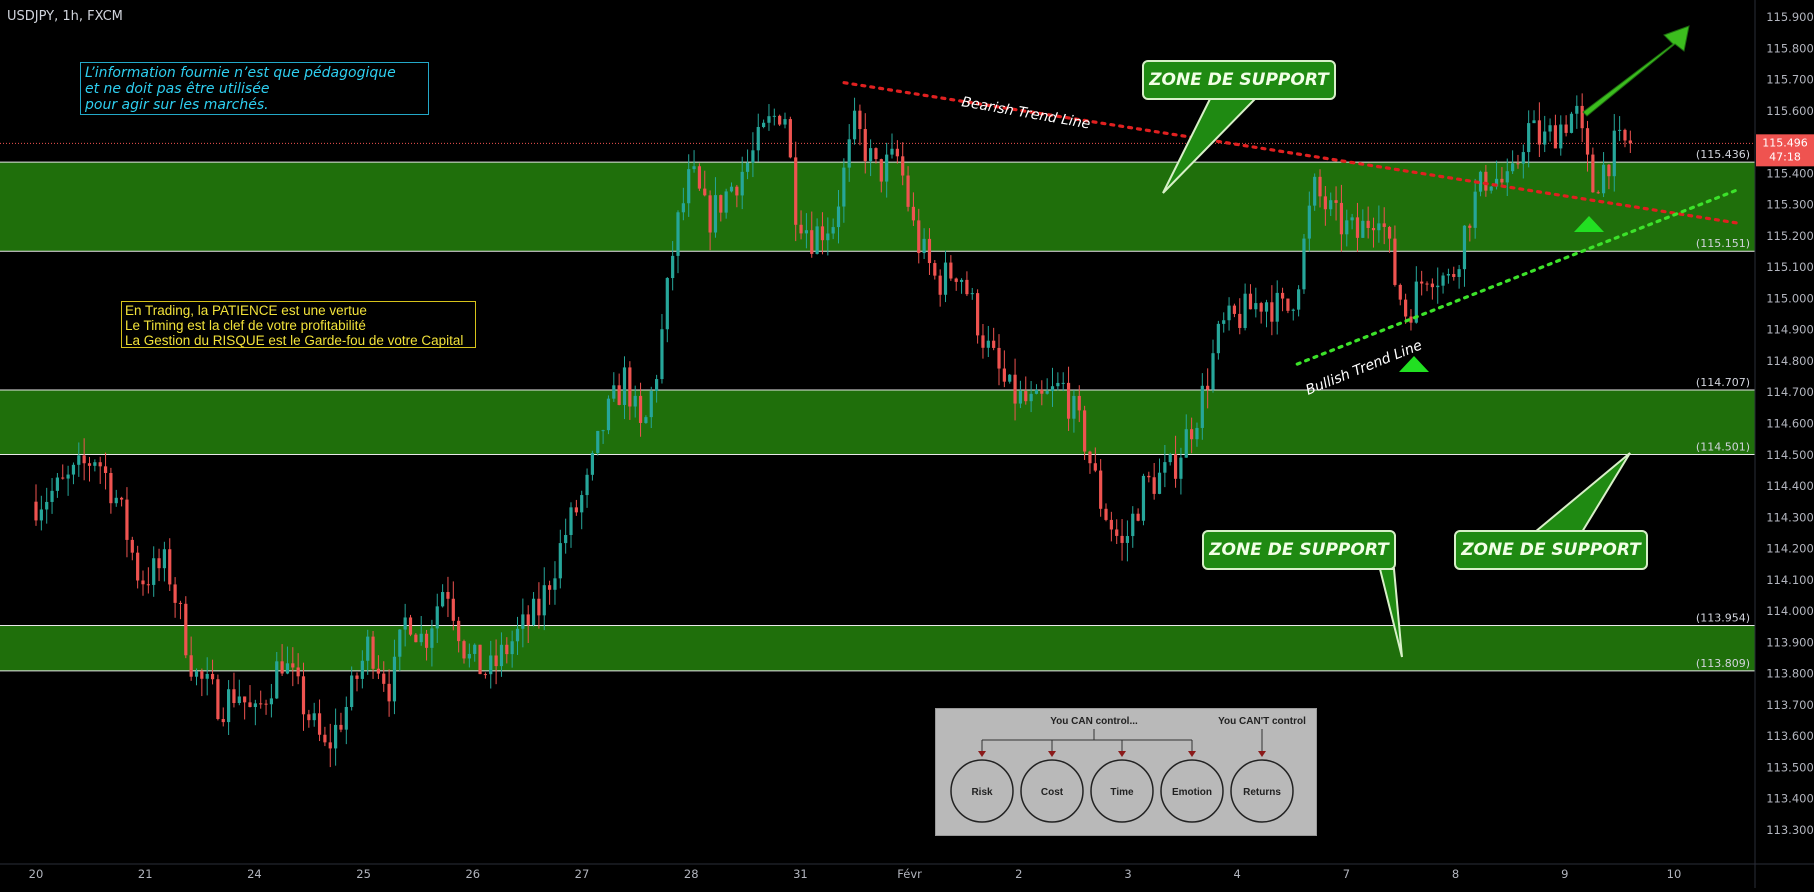 The height and width of the screenshot is (892, 1814). What do you see at coordinates (1636, 71) in the screenshot?
I see `bullish-breakout-arrow` at bounding box center [1636, 71].